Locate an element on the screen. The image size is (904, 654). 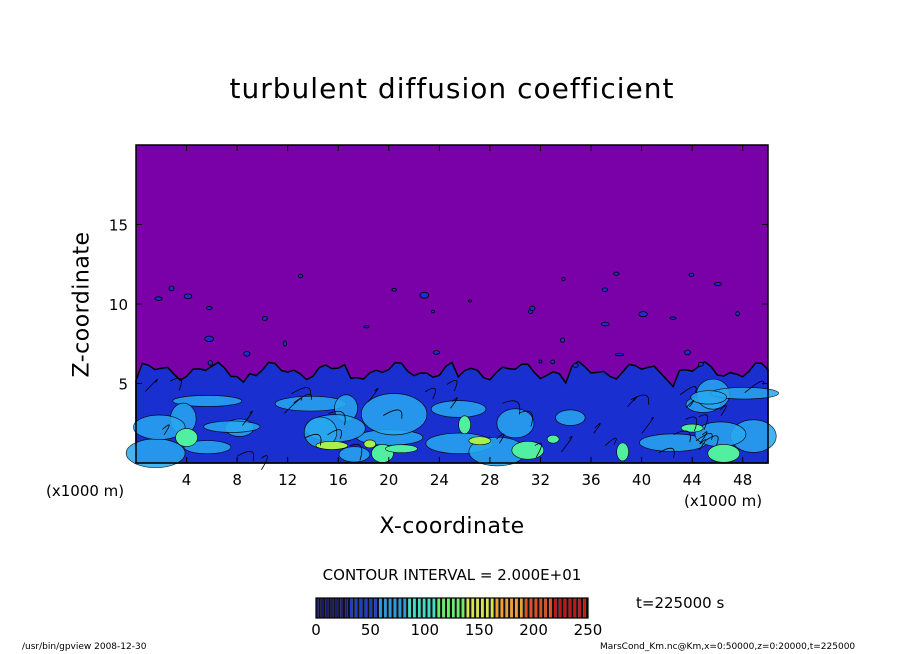
colorbar-tick-label: 50 is located at coordinates (370, 630).